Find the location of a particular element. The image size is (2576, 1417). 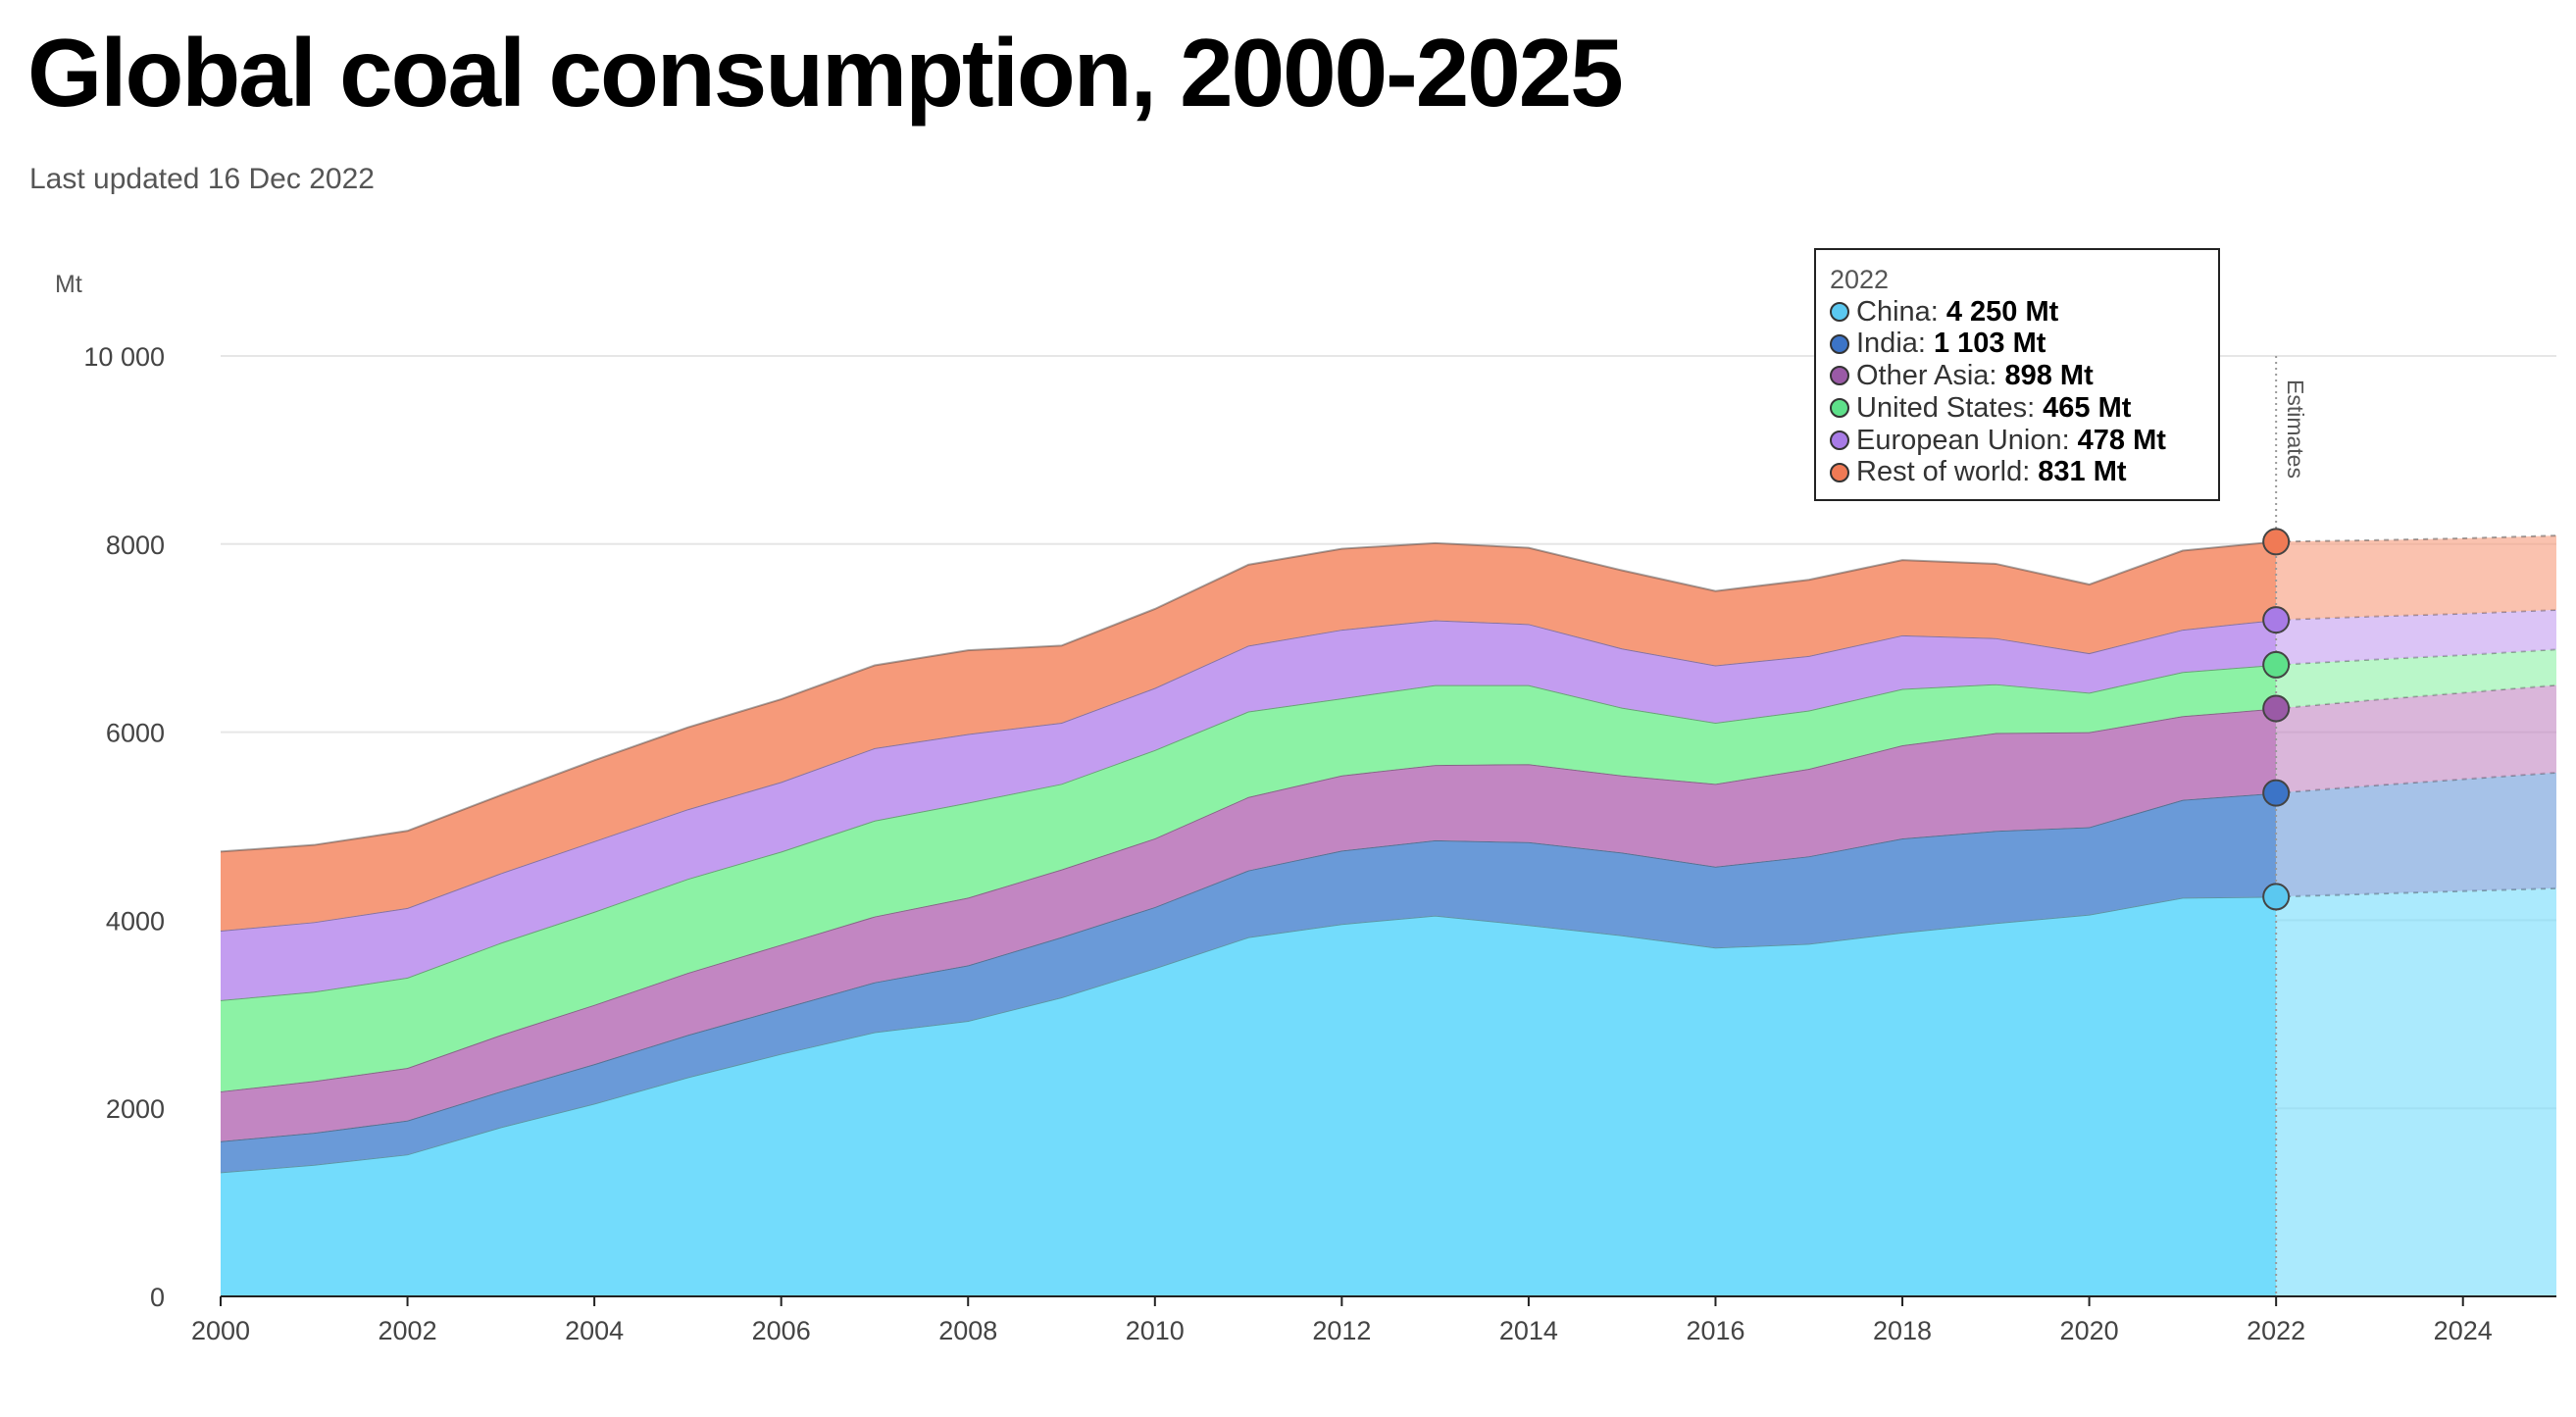

line-estimate-united-states is located at coordinates (2417, 657).